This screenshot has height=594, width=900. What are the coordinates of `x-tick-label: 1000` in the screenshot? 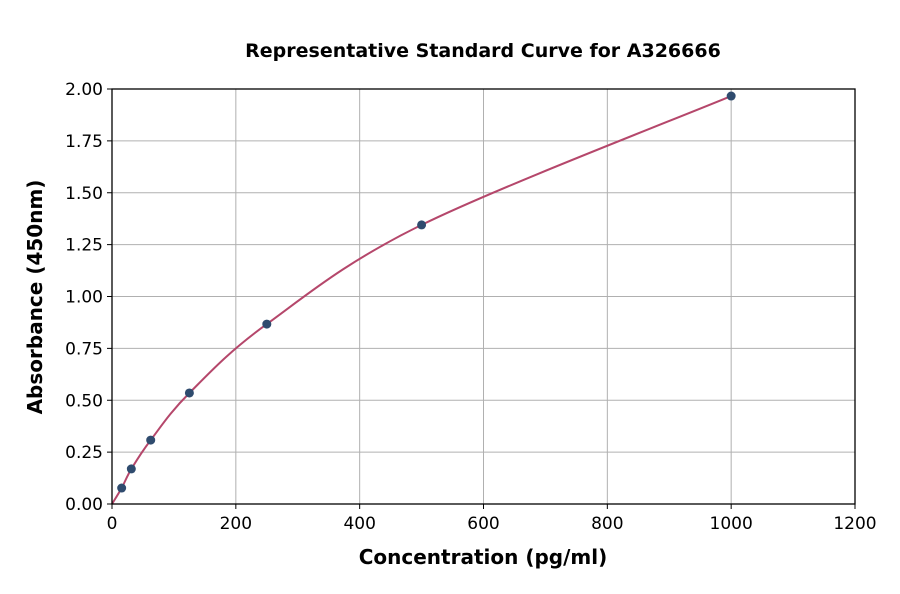 It's located at (731, 524).